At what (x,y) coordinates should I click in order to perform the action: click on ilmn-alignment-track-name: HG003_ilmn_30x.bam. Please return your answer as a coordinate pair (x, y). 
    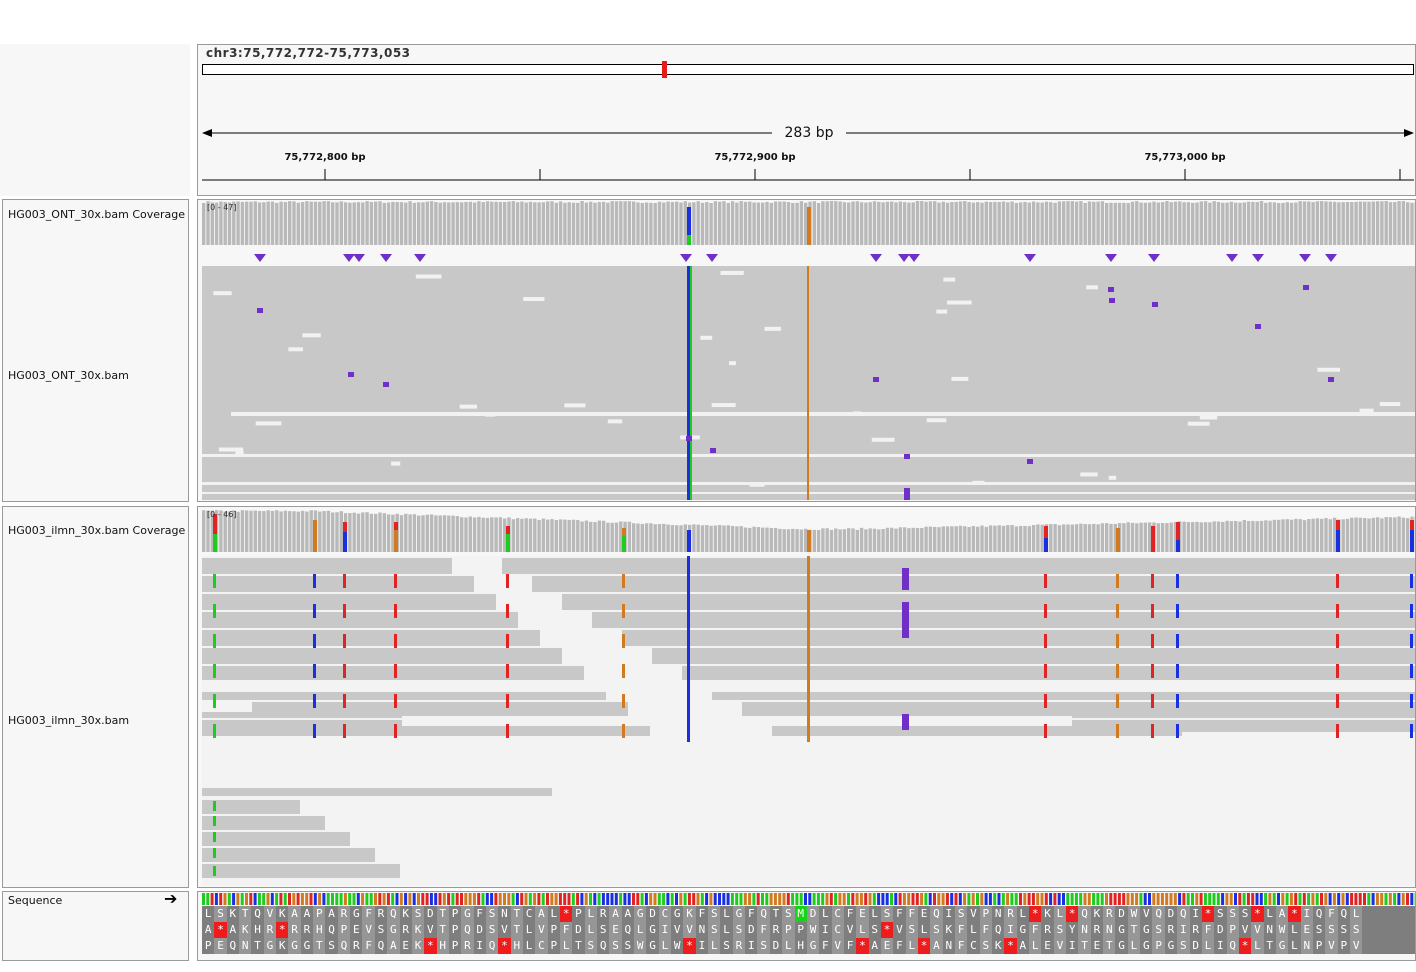
    Looking at the image, I should click on (69, 720).